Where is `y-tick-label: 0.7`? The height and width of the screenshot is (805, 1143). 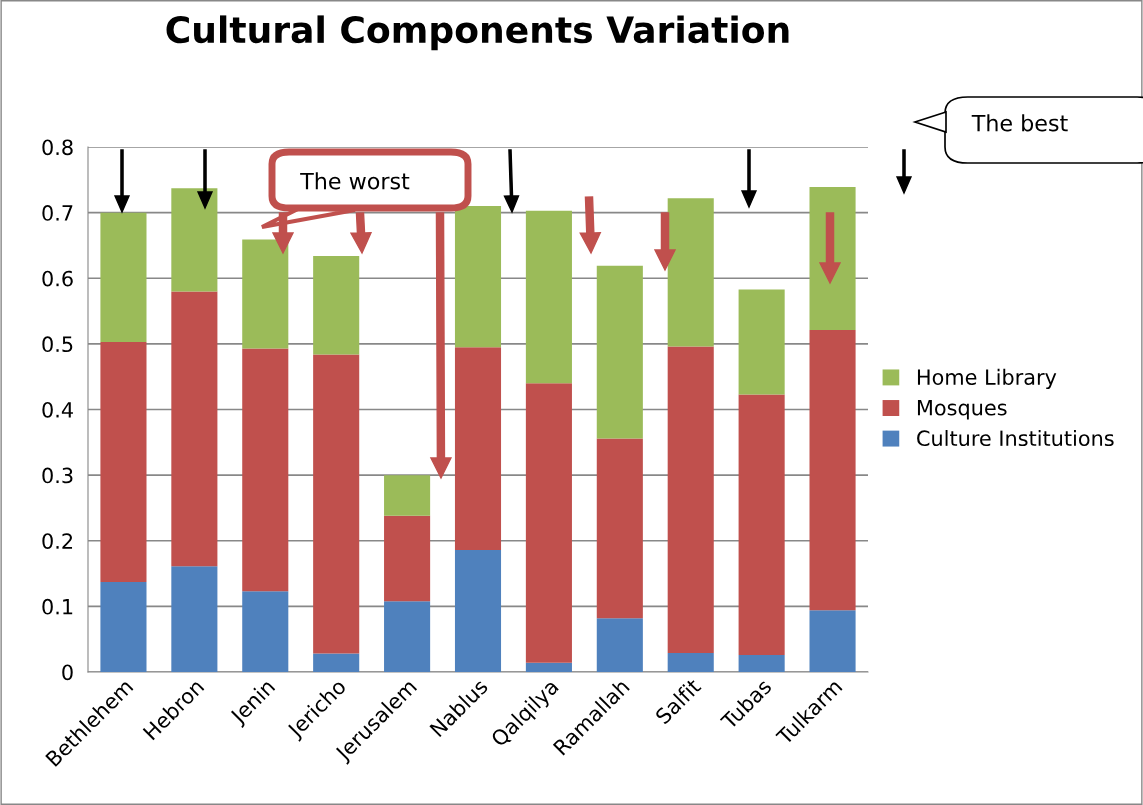
y-tick-label: 0.7 is located at coordinates (57, 213).